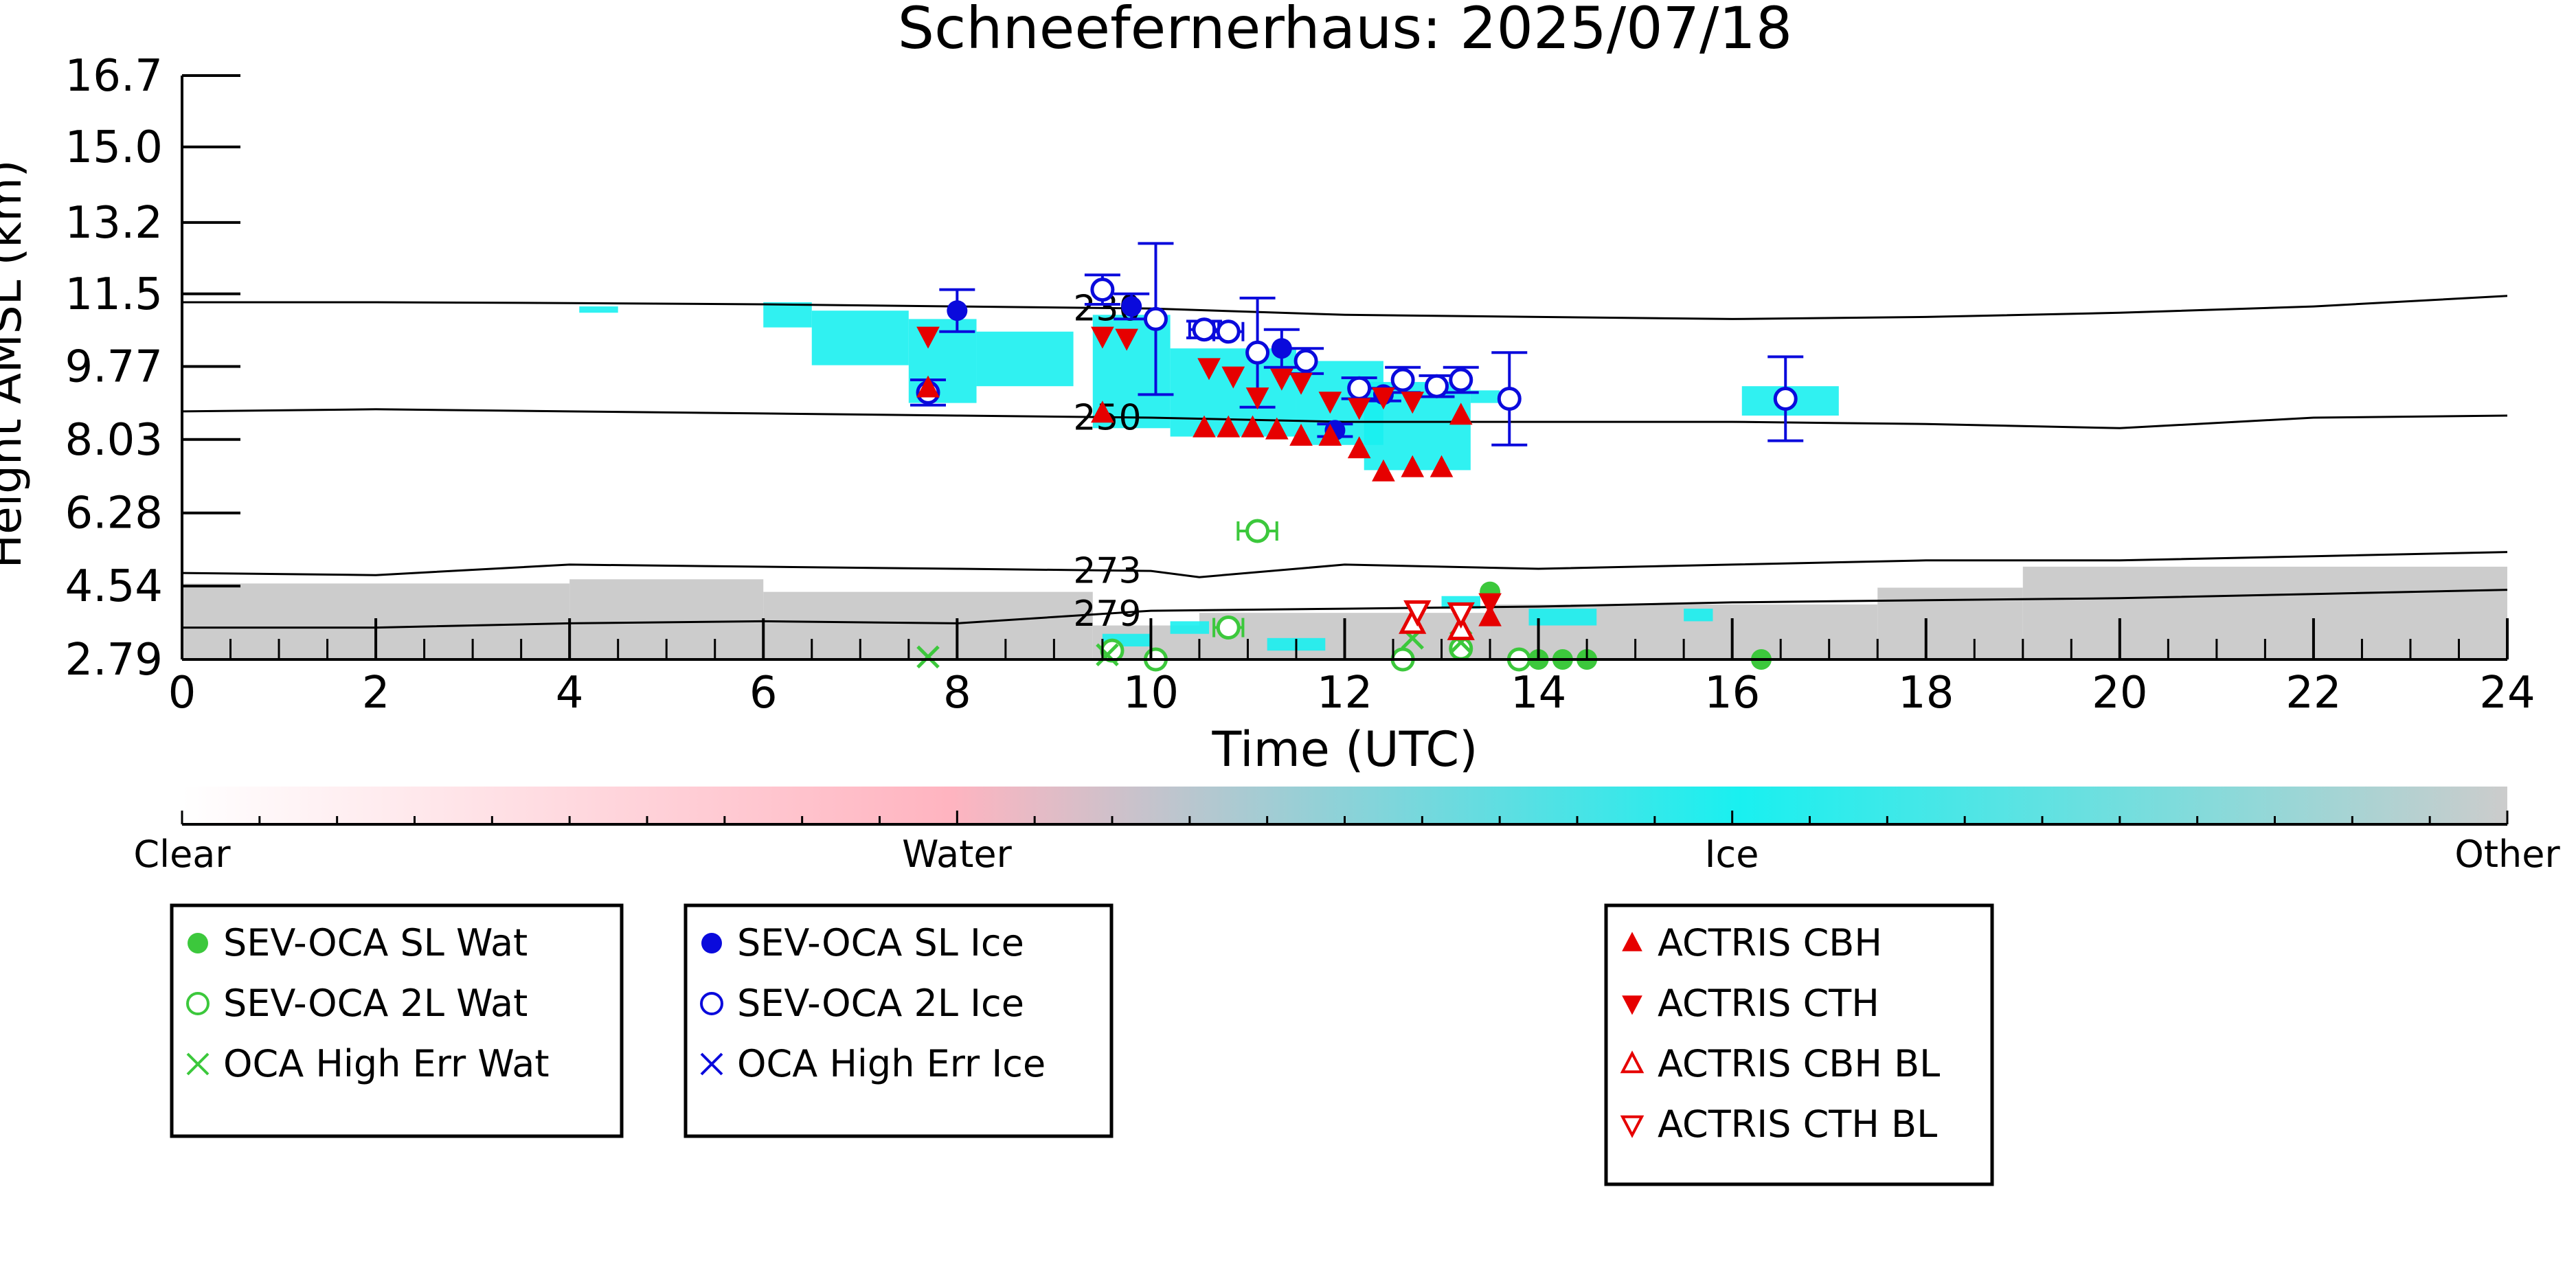 The height and width of the screenshot is (1288, 2576). Describe the element at coordinates (375, 942) in the screenshot. I see `legend-label: SEV-OCA SL Wat` at that location.